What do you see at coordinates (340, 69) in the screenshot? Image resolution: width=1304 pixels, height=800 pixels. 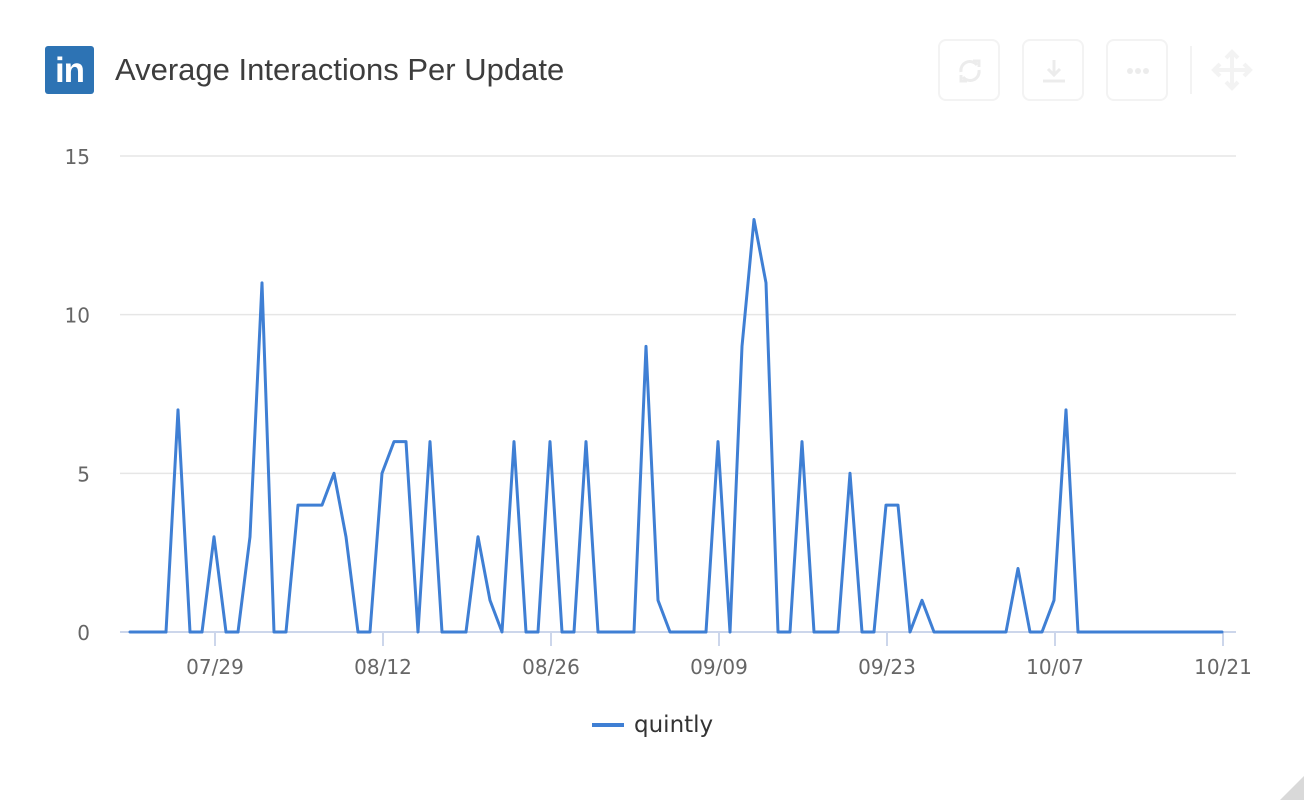 I see `widget-title: Average Interactions Per Update` at bounding box center [340, 69].